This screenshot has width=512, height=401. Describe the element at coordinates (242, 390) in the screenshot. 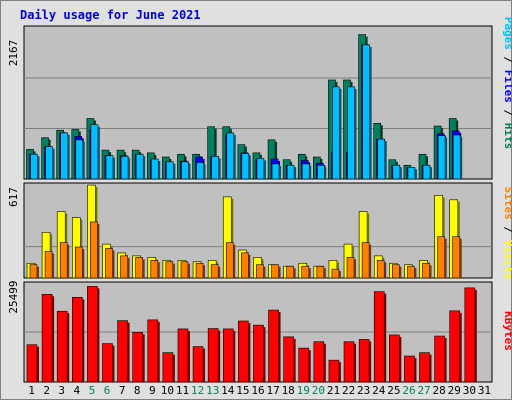

I see `x-tick-label-day-15: 15` at that location.